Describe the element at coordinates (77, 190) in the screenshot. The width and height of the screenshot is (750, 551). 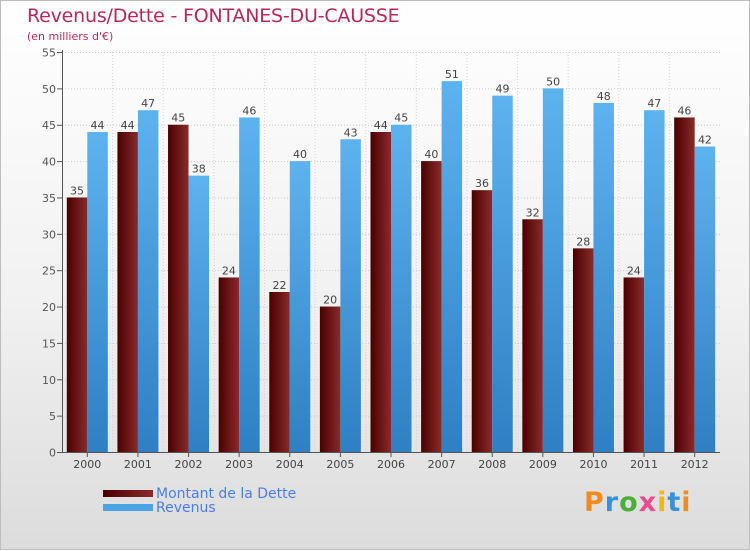
I see `data-label-dette-2000: 35` at that location.